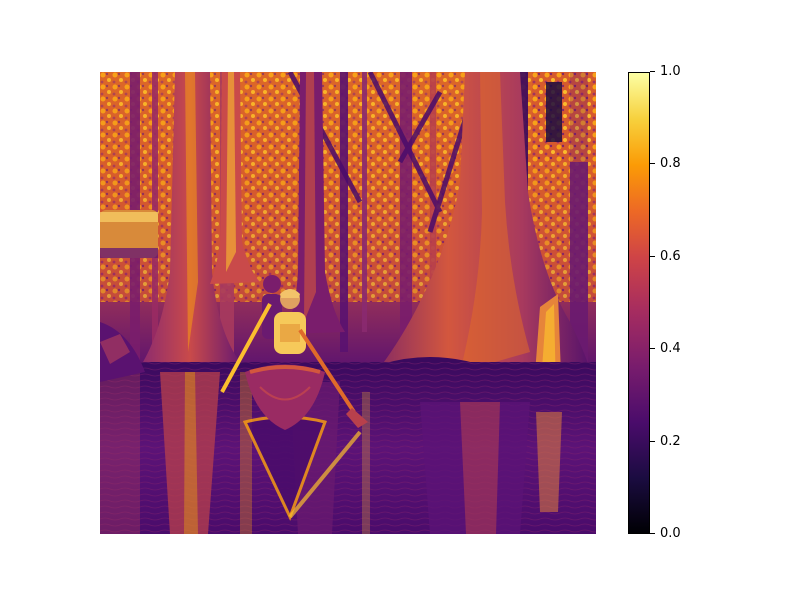  I want to click on colorbar-tick: 0.4, so click(675, 348).